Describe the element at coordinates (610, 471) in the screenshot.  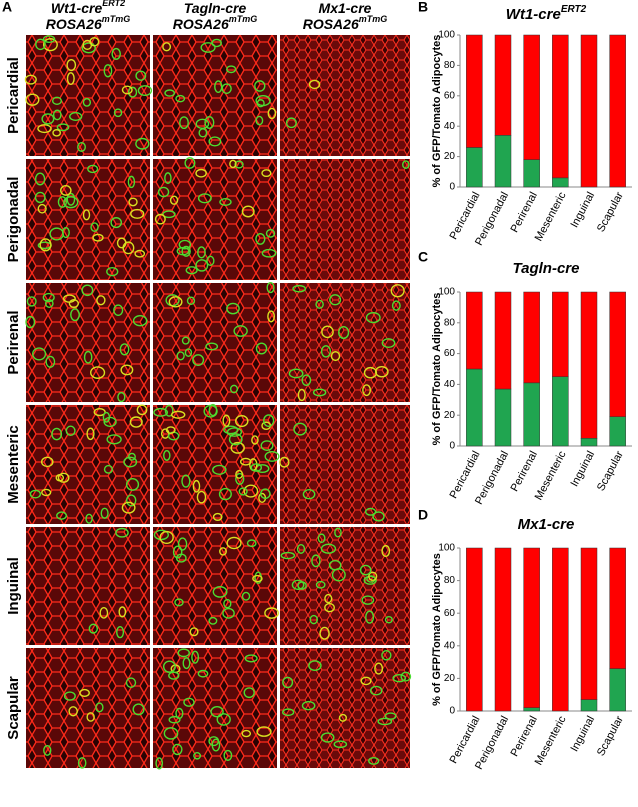
I see `x-tick-label: Scapular` at that location.